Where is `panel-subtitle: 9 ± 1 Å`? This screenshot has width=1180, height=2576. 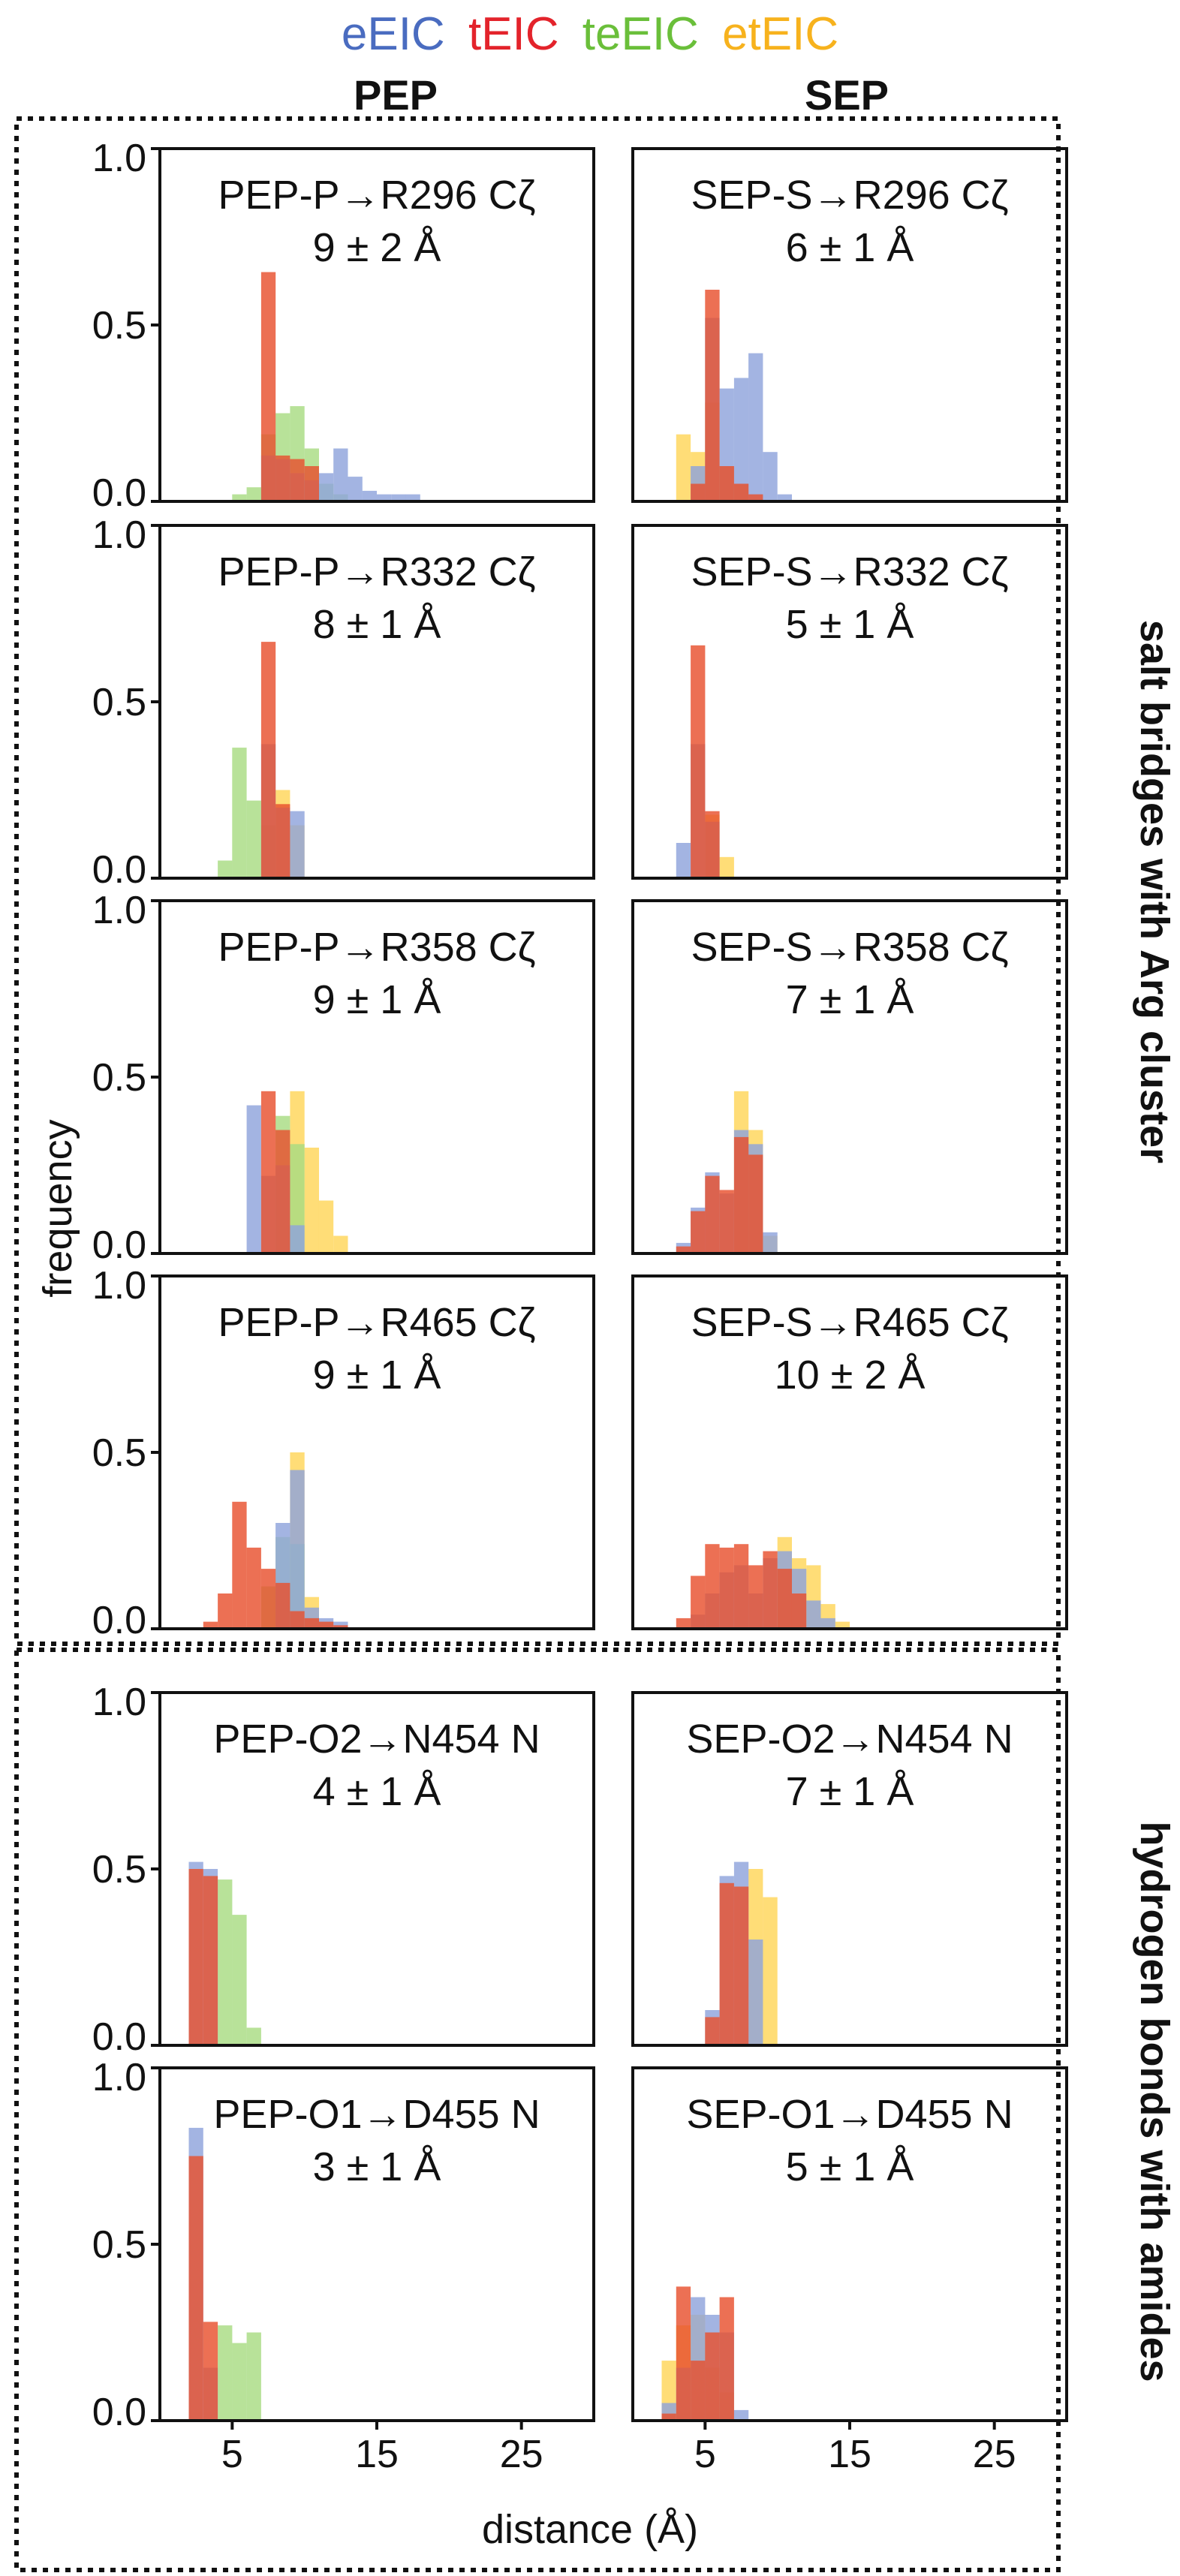 panel-subtitle: 9 ± 1 Å is located at coordinates (377, 1000).